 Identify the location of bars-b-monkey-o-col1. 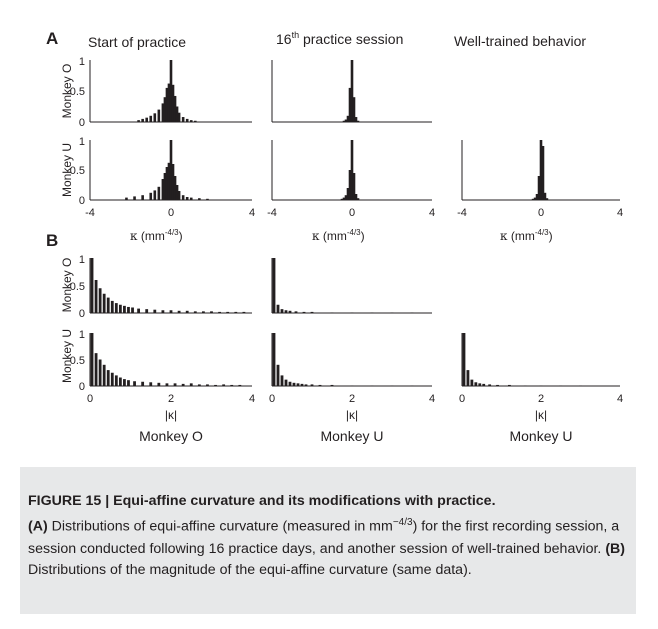
(168, 285).